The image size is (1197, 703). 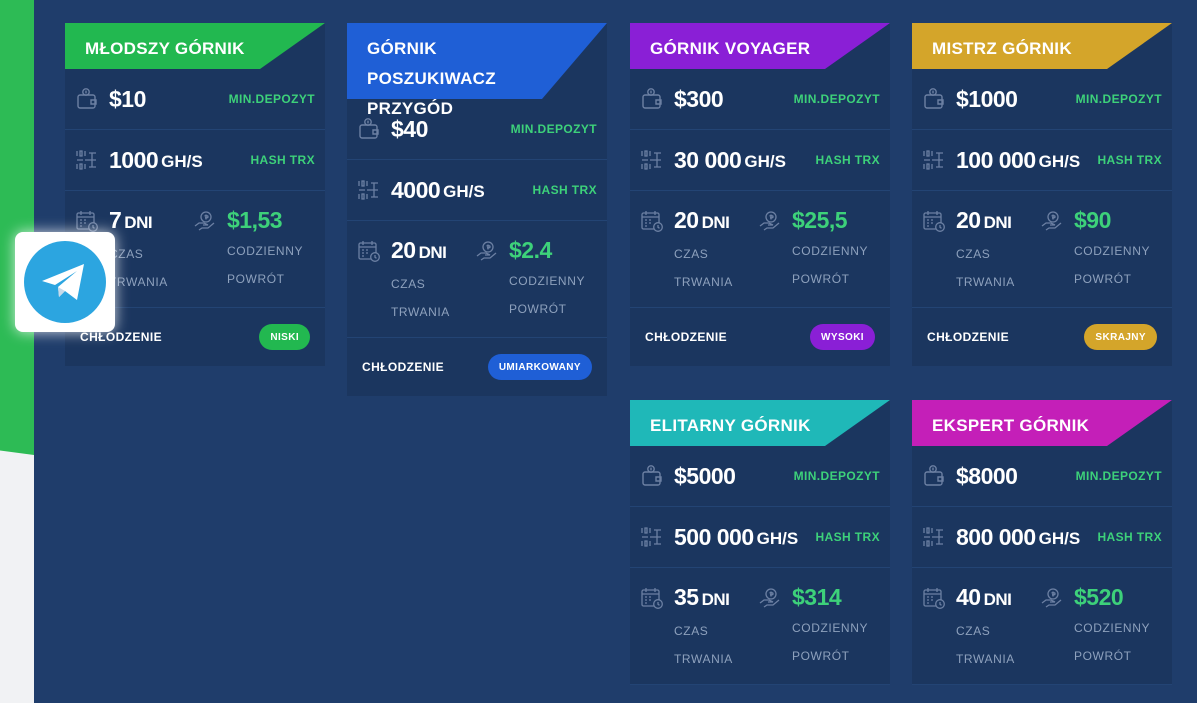 I want to click on cooling-badge: SKRAJNY, so click(x=1120, y=337).